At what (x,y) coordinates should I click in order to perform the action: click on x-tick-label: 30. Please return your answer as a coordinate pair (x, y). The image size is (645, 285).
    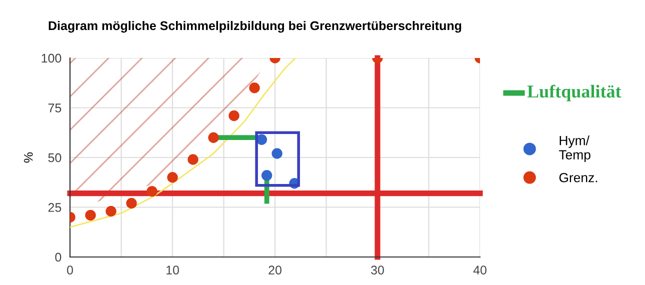
    Looking at the image, I should click on (377, 270).